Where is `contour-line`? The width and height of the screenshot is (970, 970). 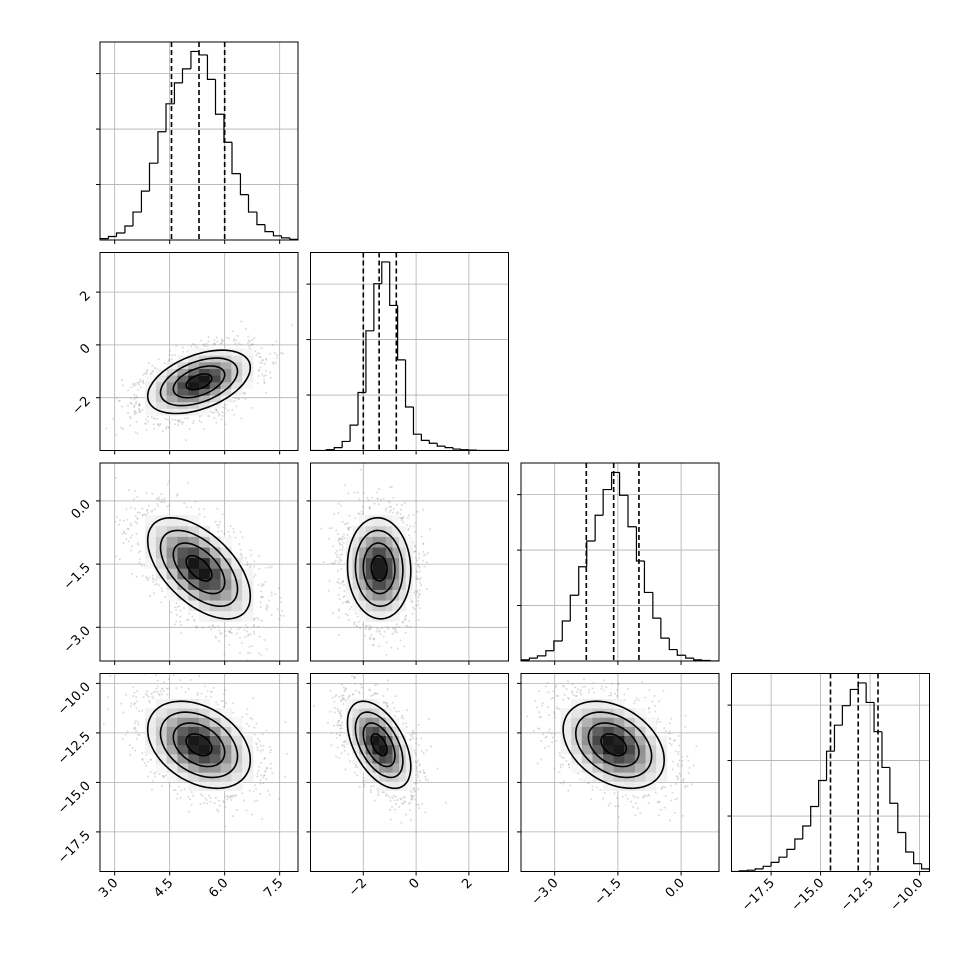
contour-line is located at coordinates (199, 745).